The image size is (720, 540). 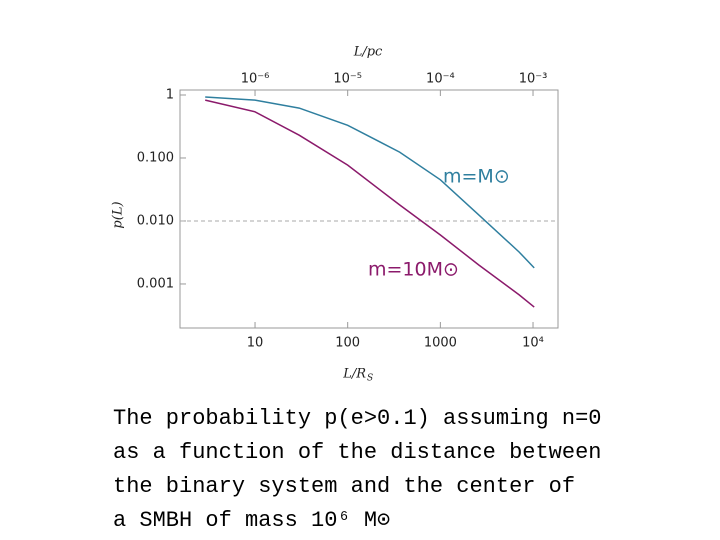 What do you see at coordinates (354, 374) in the screenshot?
I see `x-axis-label: L/R` at bounding box center [354, 374].